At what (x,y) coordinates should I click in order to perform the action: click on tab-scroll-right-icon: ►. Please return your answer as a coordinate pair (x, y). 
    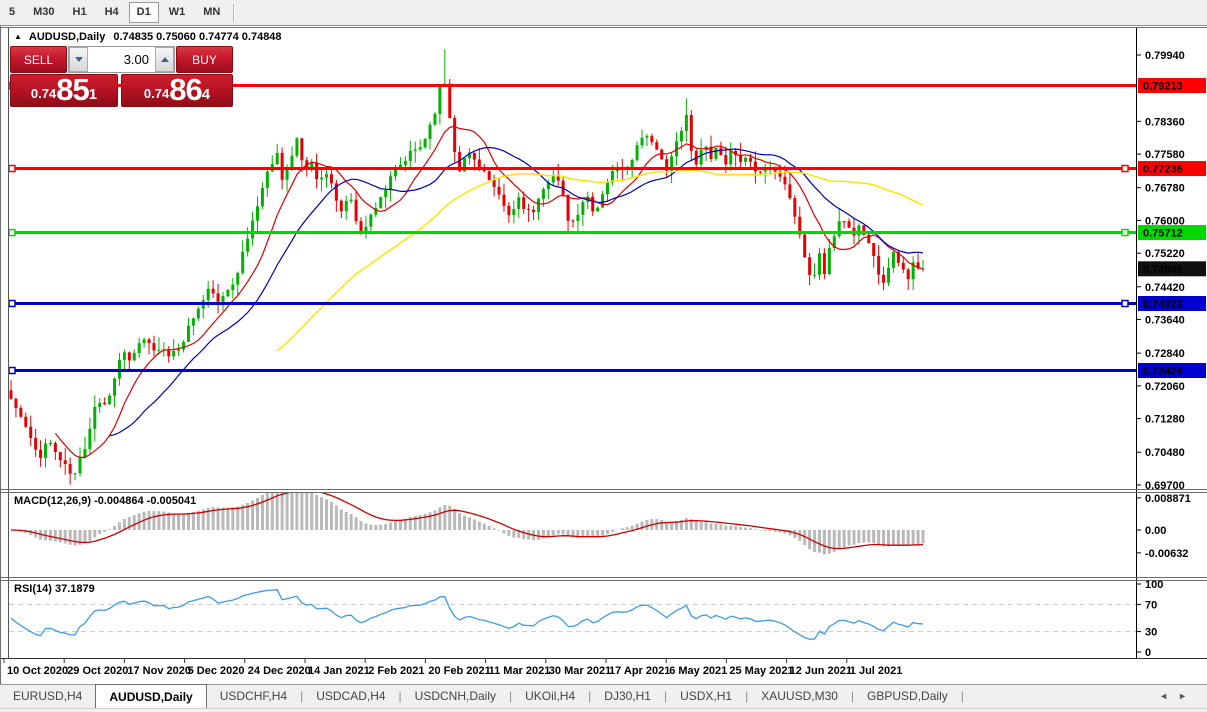
    Looking at the image, I should click on (1187, 696).